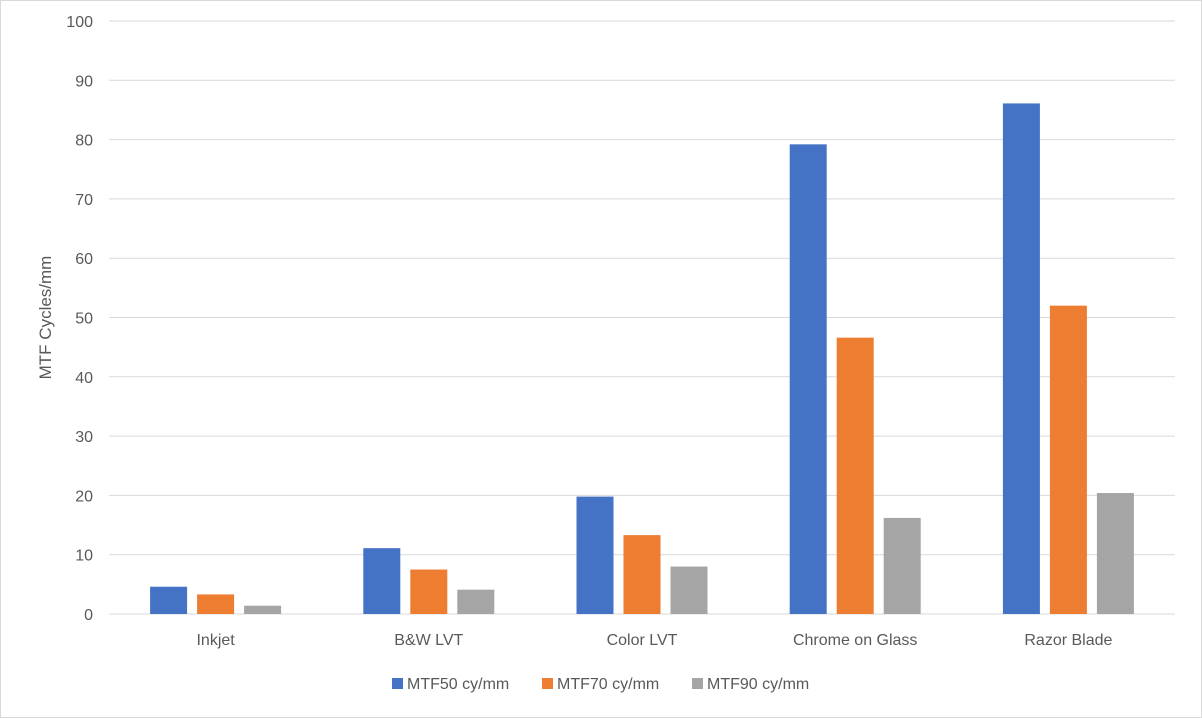  I want to click on x-category-label: B&W LVT, so click(428, 640).